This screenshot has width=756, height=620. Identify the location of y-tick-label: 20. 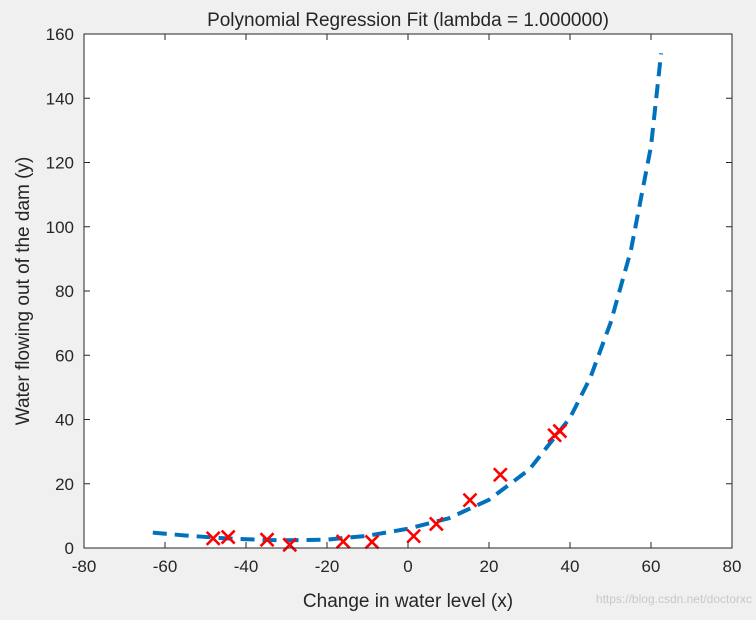
(64, 484).